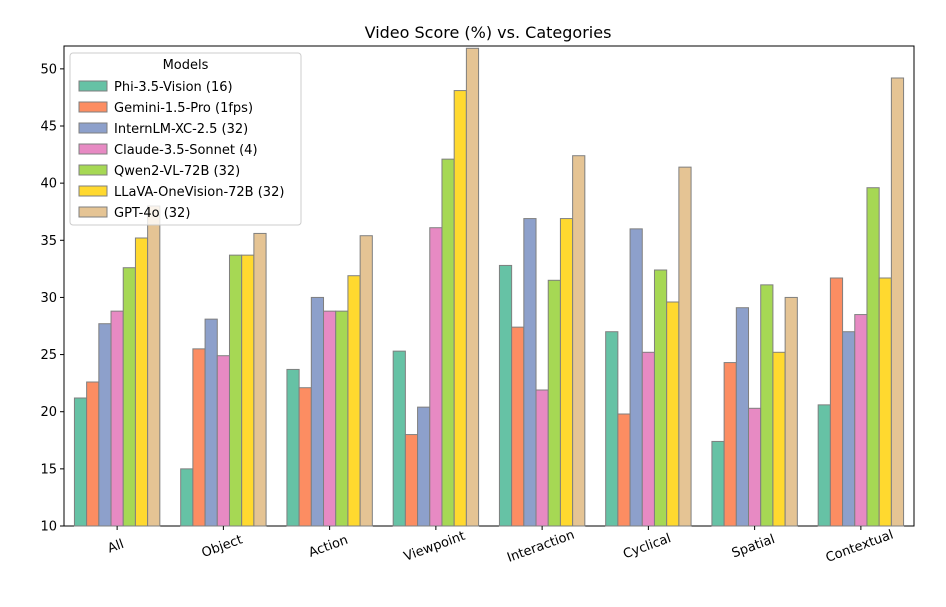 This screenshot has height=607, width=946. What do you see at coordinates (488, 32) in the screenshot?
I see `chart-title: Video Score (%) vs. Categories` at bounding box center [488, 32].